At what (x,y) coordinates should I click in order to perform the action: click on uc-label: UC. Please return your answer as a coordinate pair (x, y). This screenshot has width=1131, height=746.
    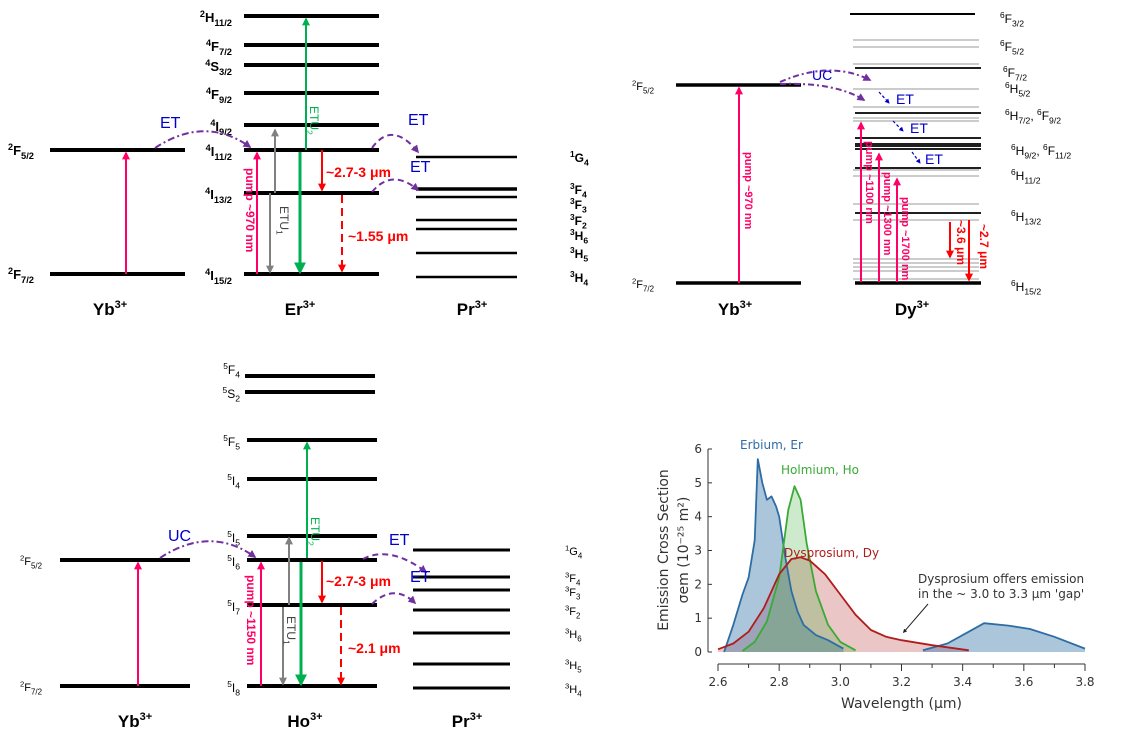
    Looking at the image, I should click on (179, 536).